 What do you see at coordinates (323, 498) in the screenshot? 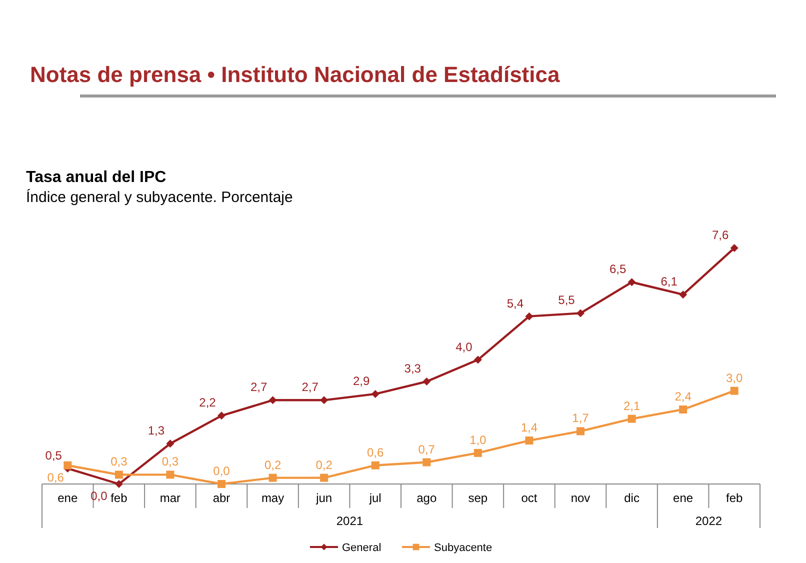
I see `x-tick-label: jun` at bounding box center [323, 498].